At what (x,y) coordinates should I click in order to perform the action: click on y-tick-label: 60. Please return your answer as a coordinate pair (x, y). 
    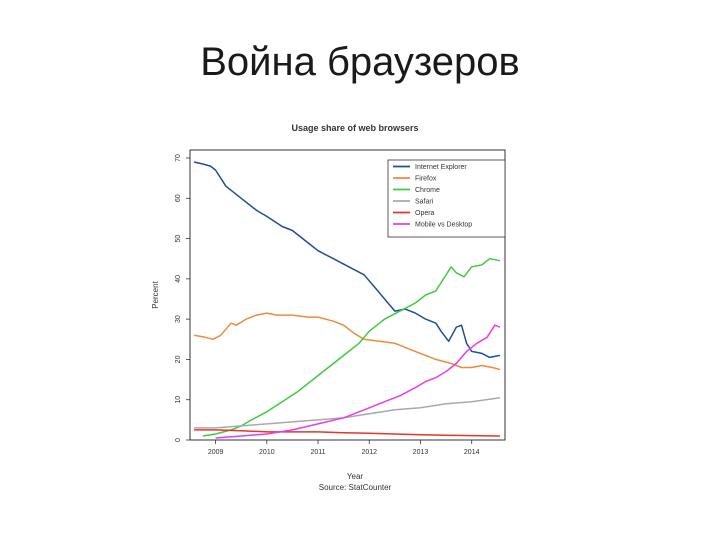
    Looking at the image, I should click on (178, 198).